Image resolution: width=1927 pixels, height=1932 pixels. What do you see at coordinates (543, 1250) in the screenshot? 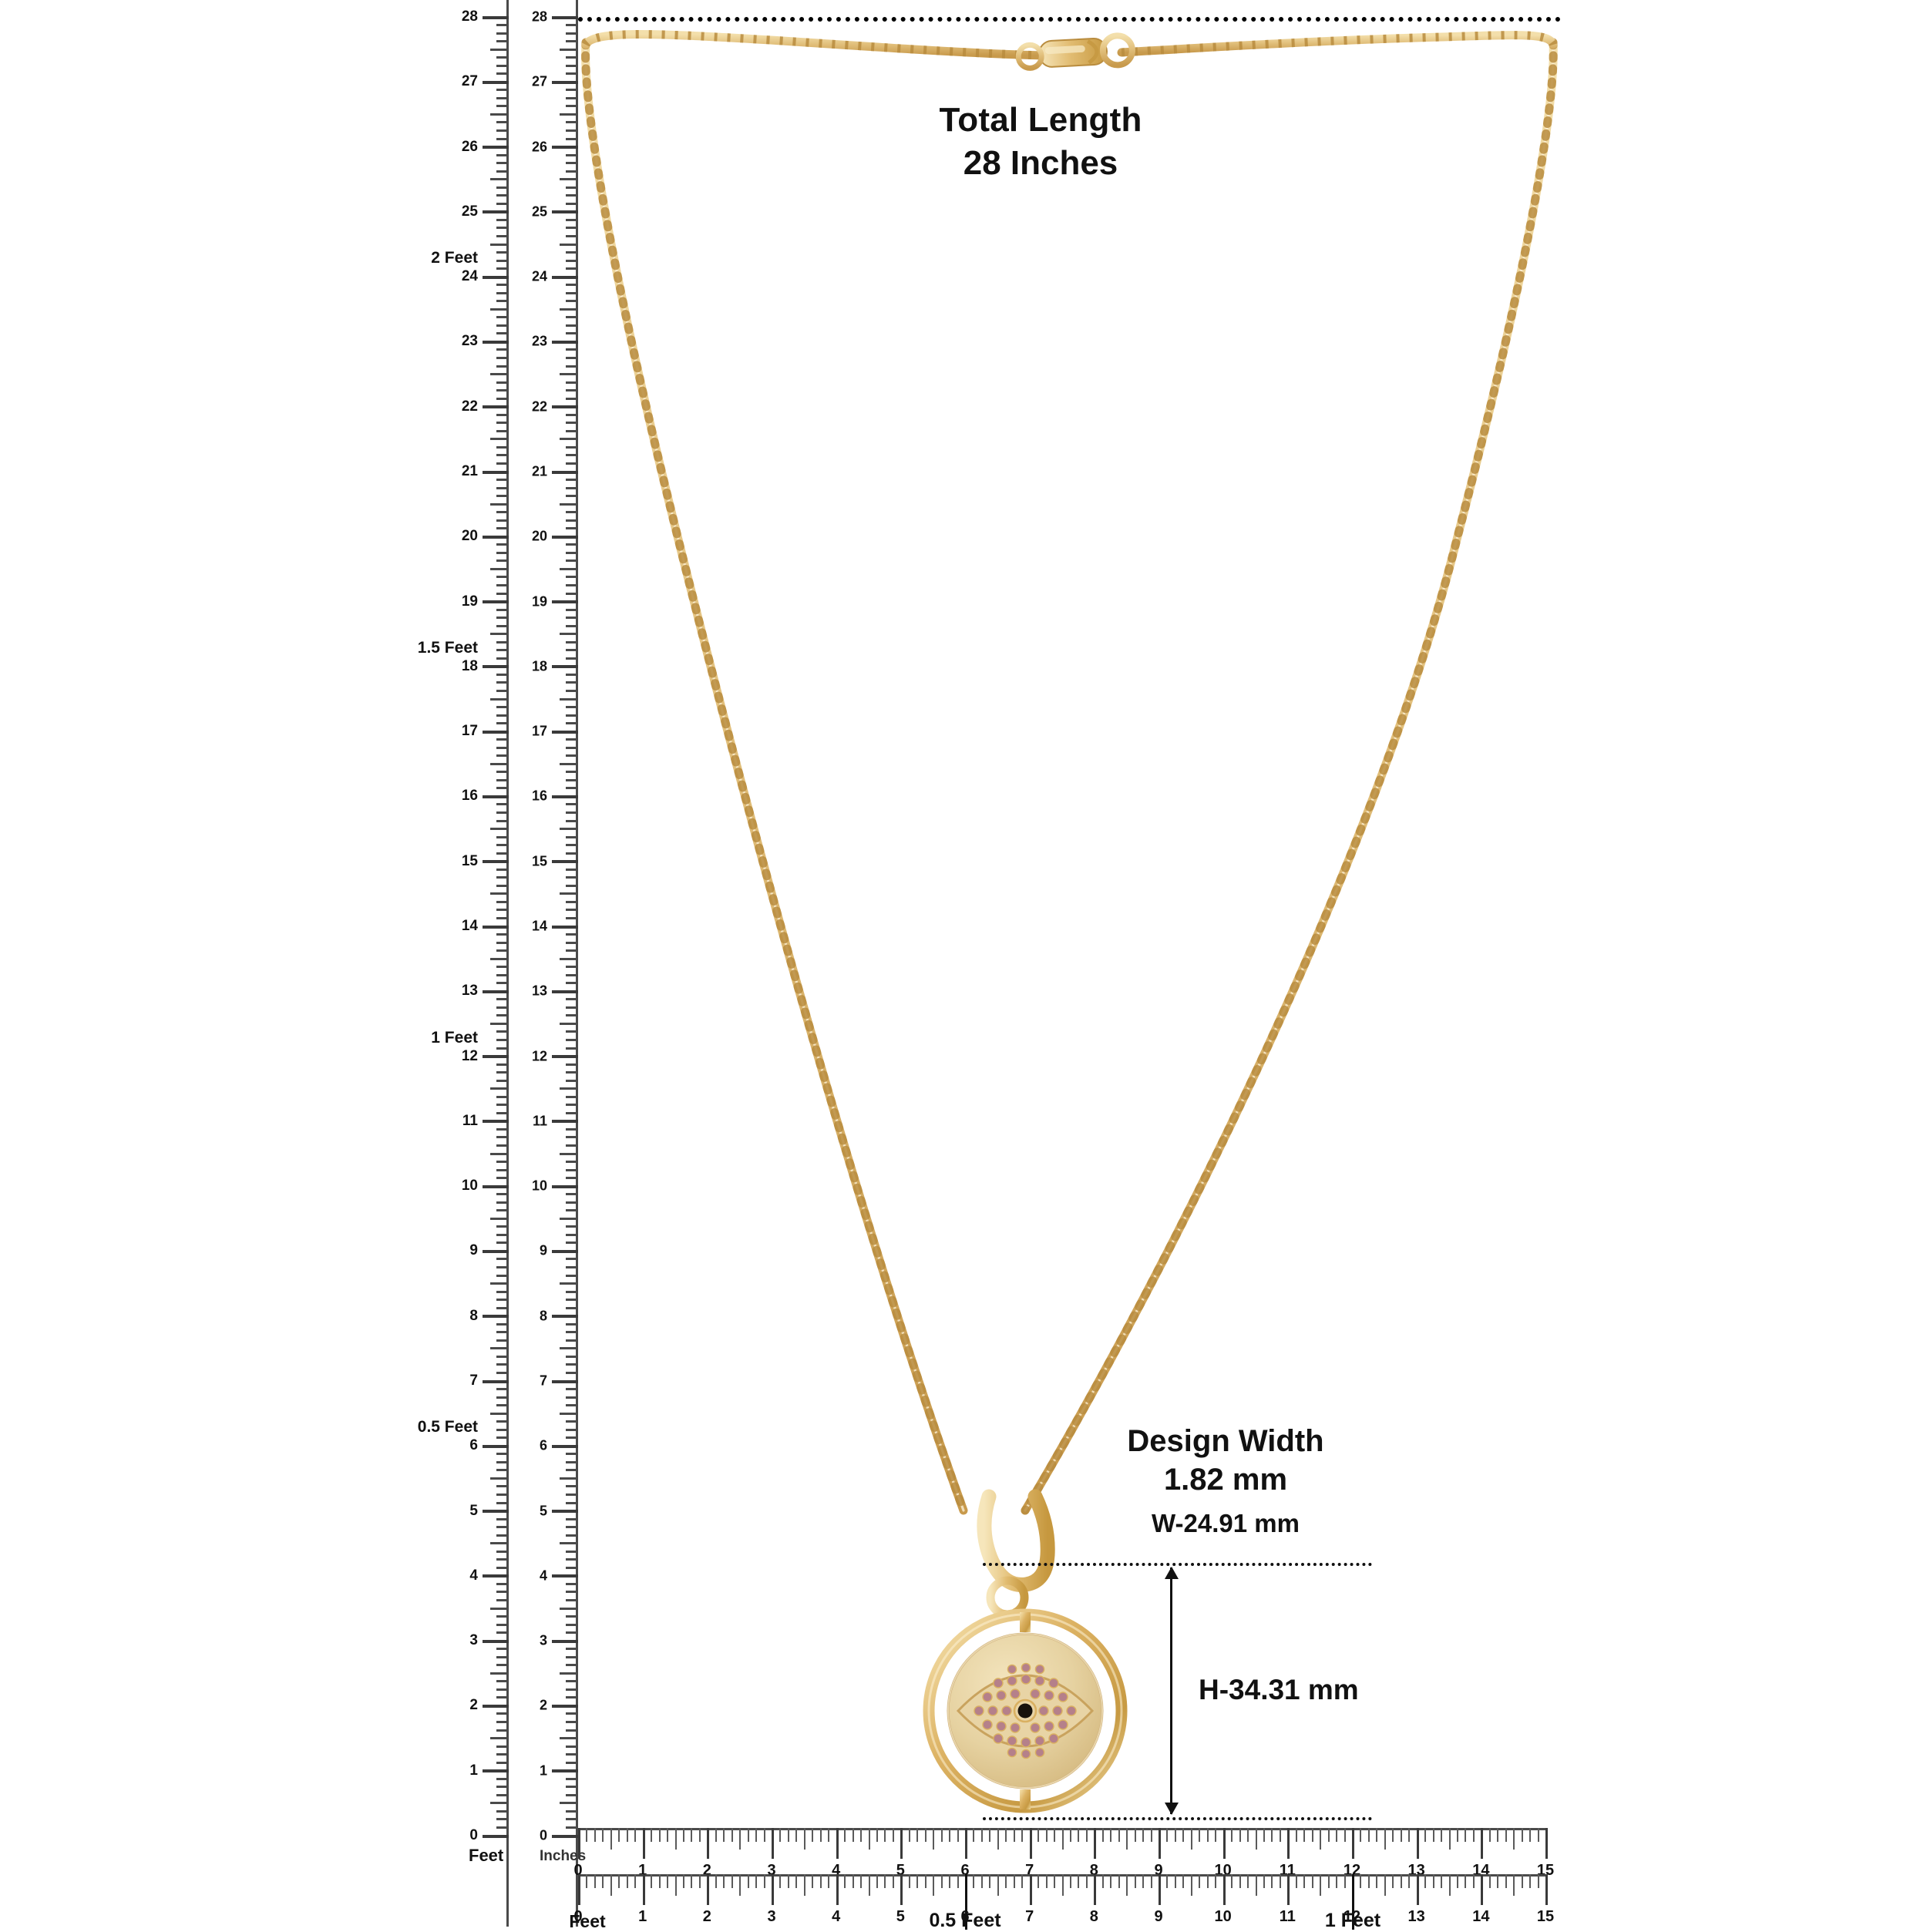
I see `ruler-number: 9` at bounding box center [543, 1250].